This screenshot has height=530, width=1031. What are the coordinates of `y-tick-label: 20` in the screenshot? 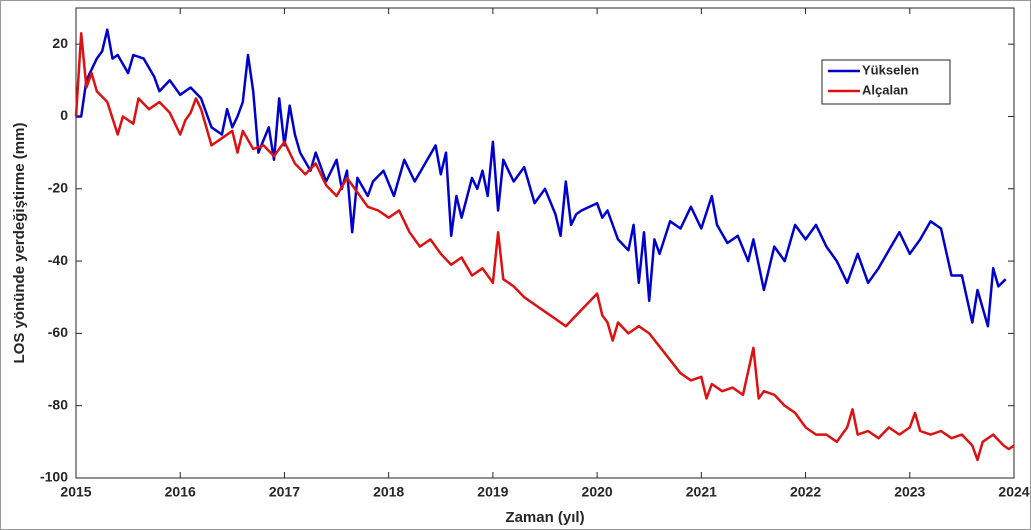 It's located at (60, 43).